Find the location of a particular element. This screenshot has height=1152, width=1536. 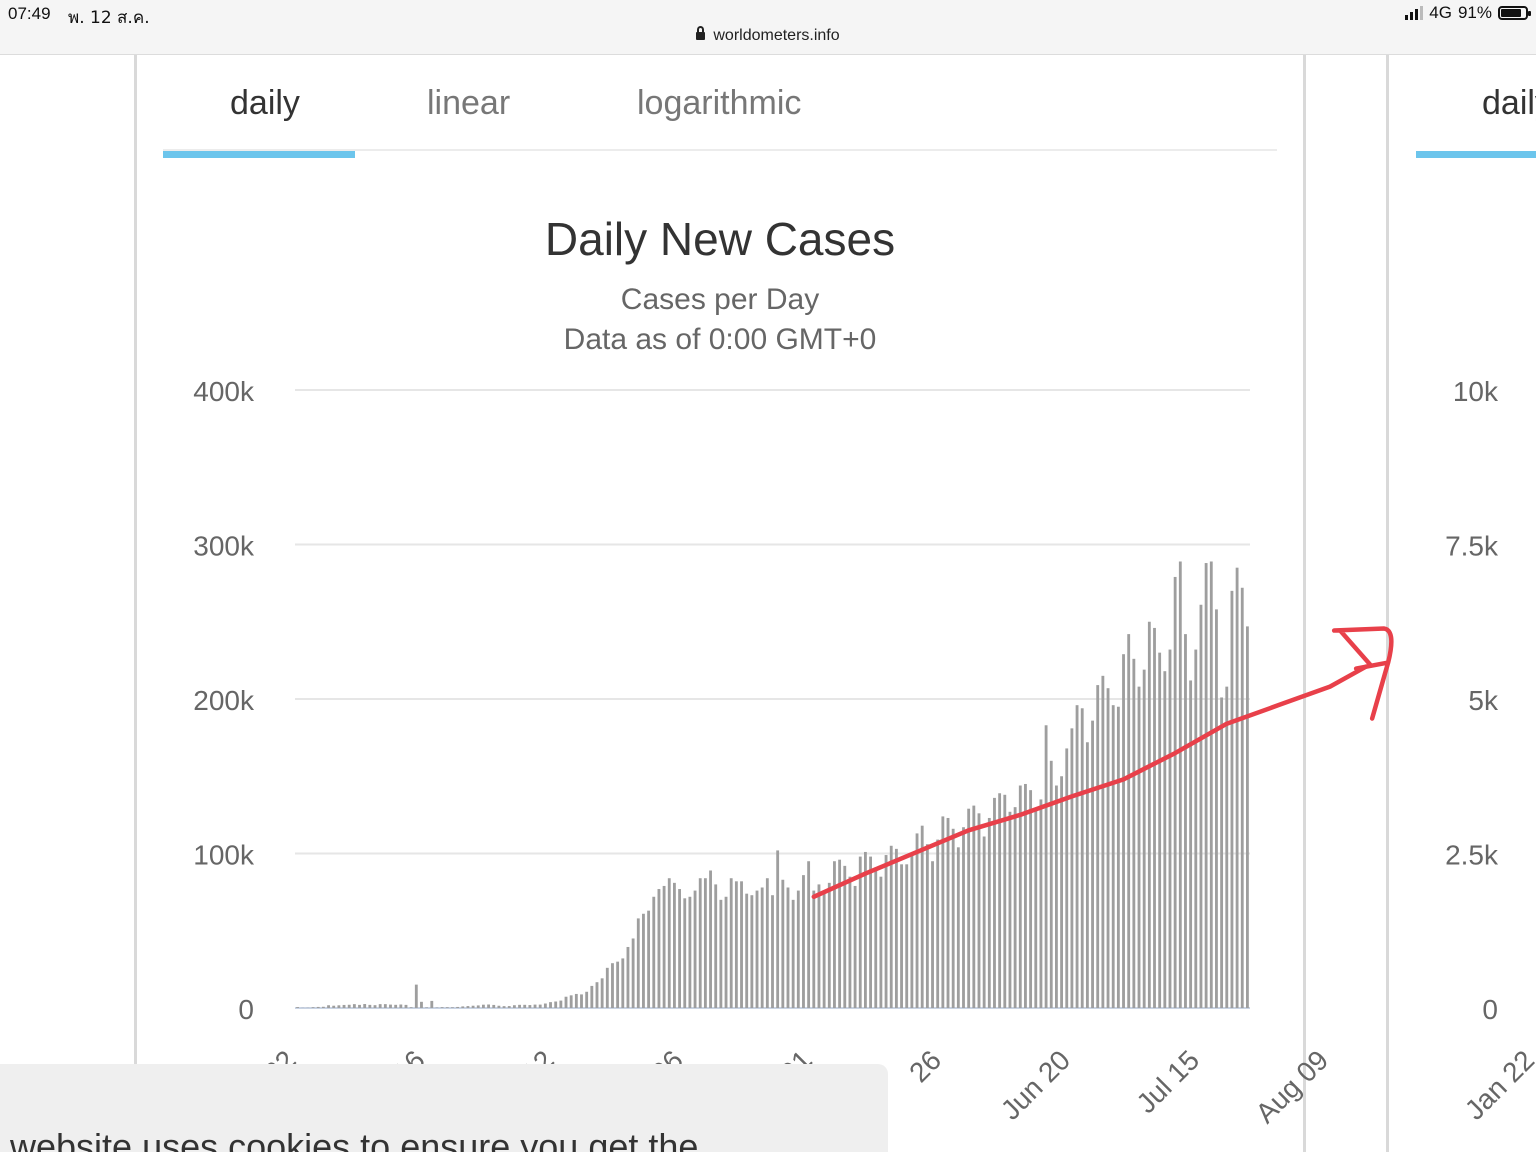

x-tick-label: 26 is located at coordinates (925, 1066).